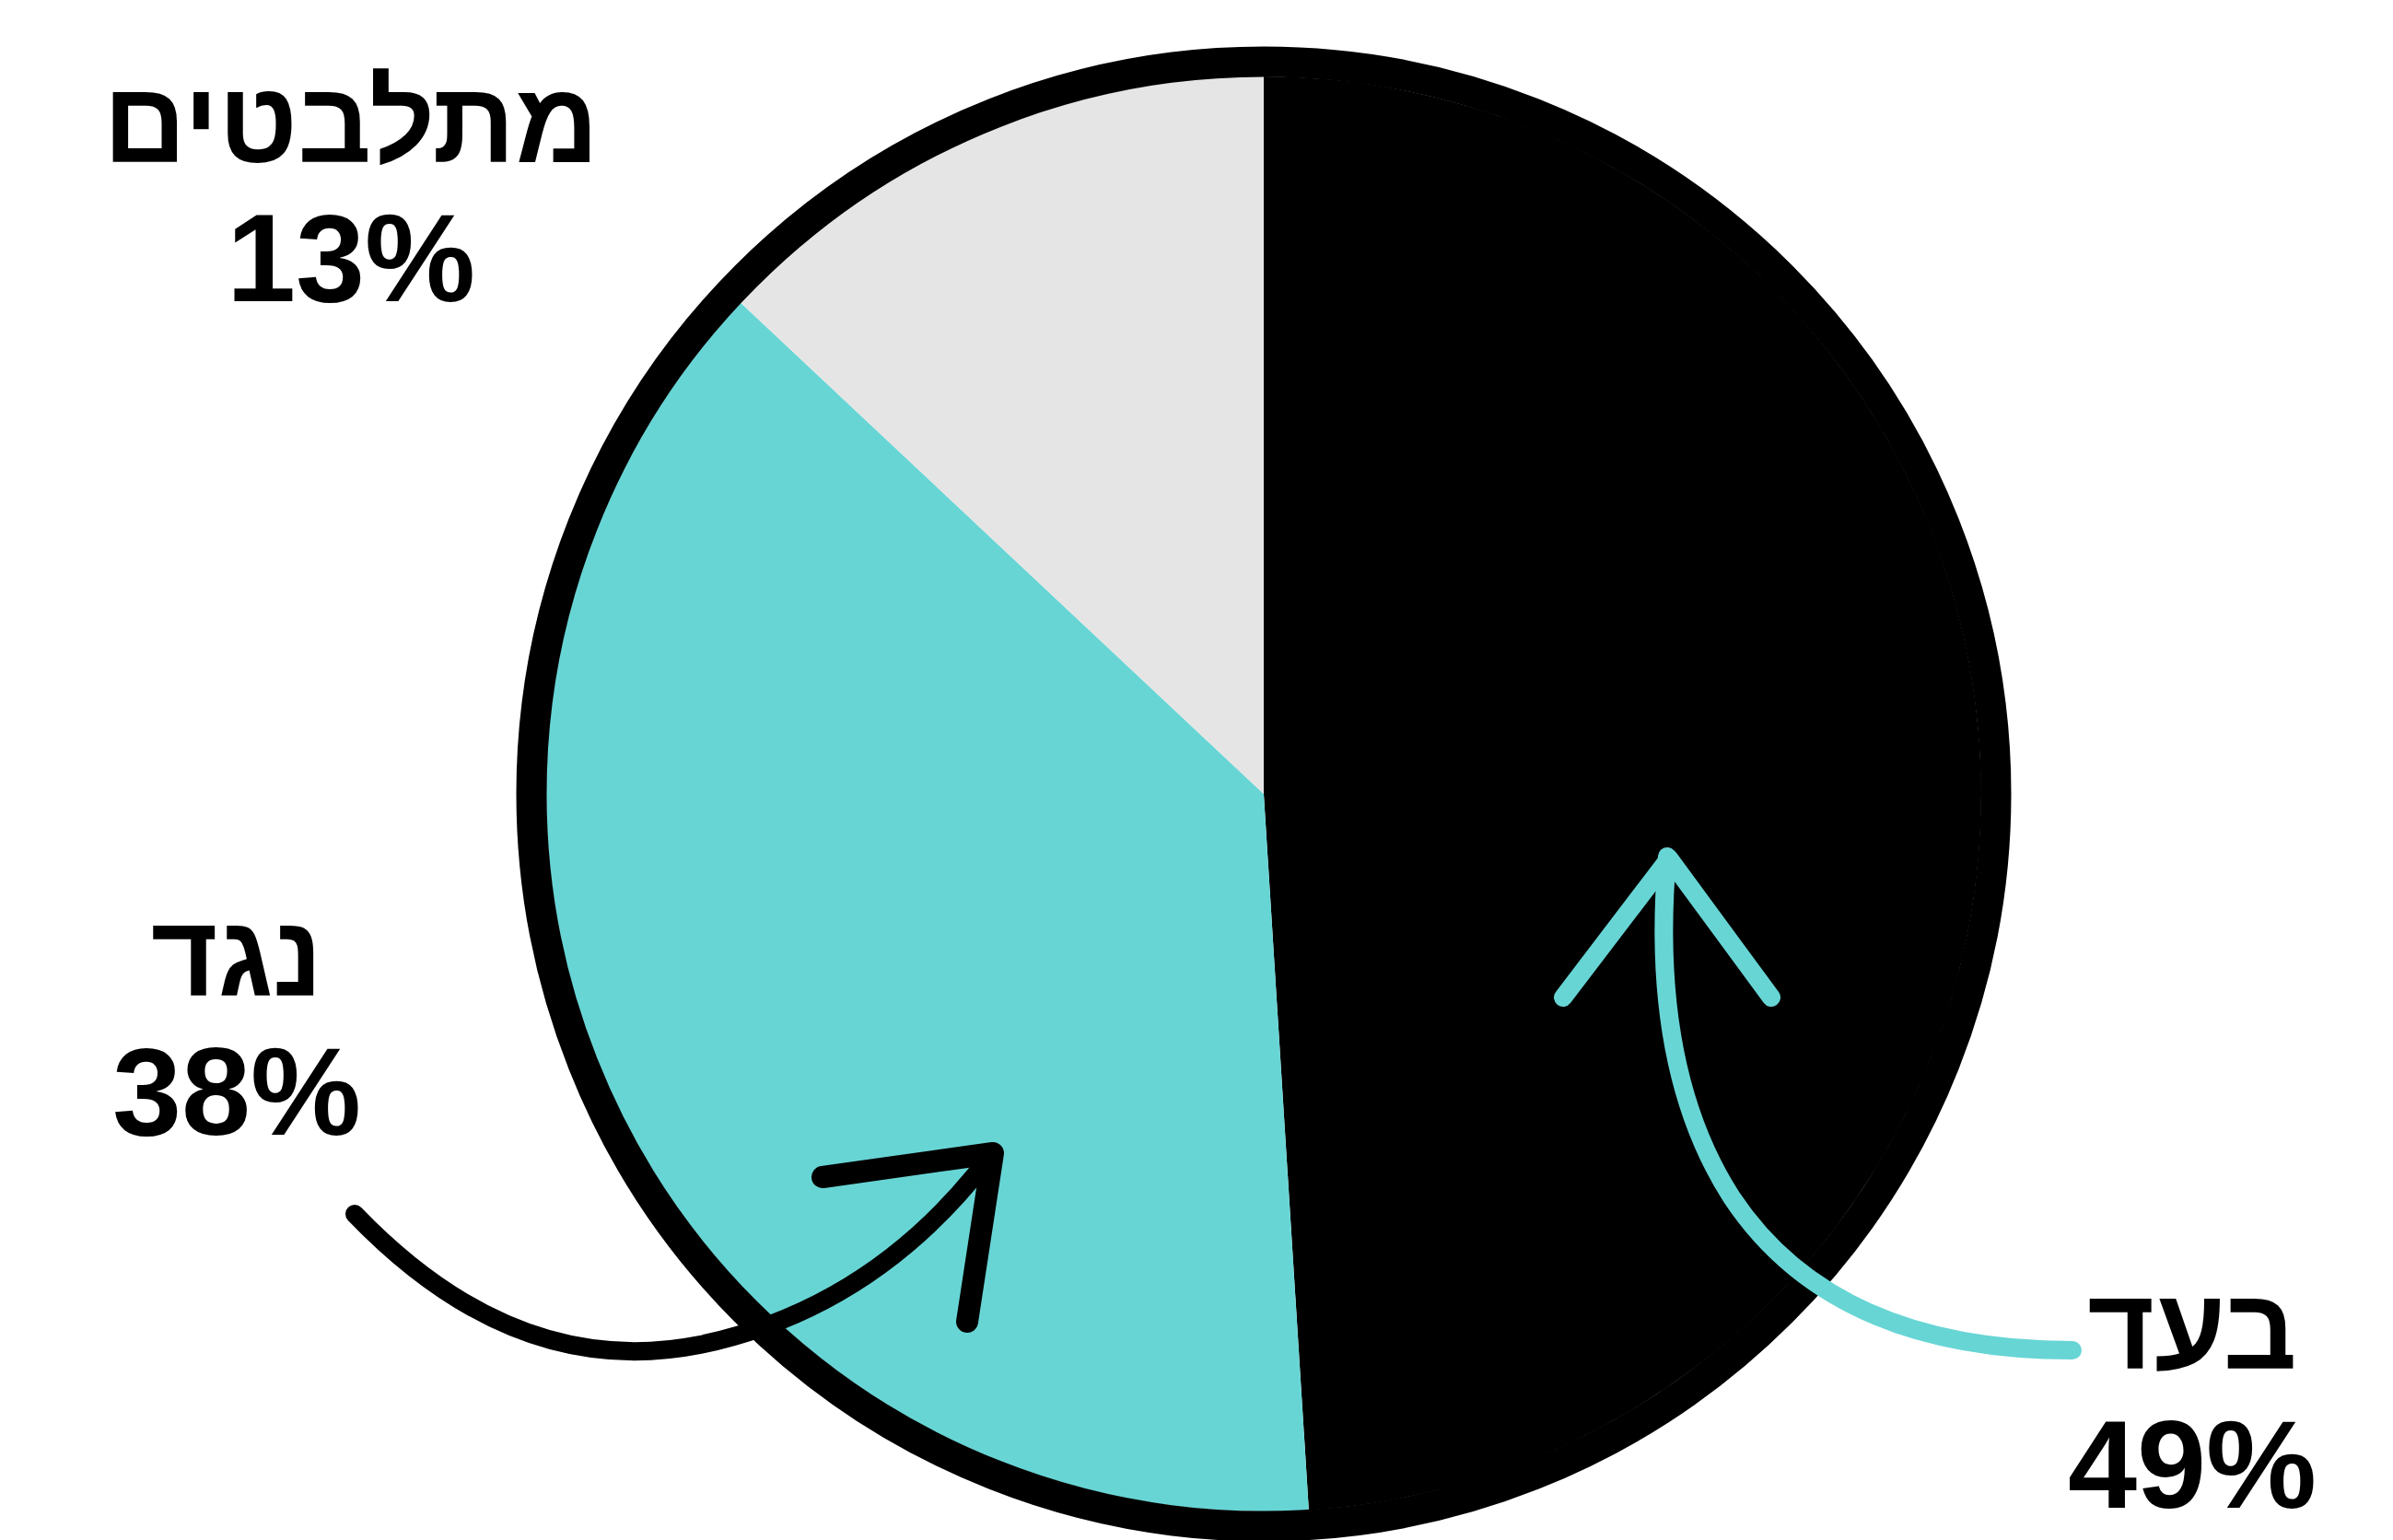 This screenshot has height=1540, width=2393. I want to click on data-label: 49%, so click(2192, 1464).